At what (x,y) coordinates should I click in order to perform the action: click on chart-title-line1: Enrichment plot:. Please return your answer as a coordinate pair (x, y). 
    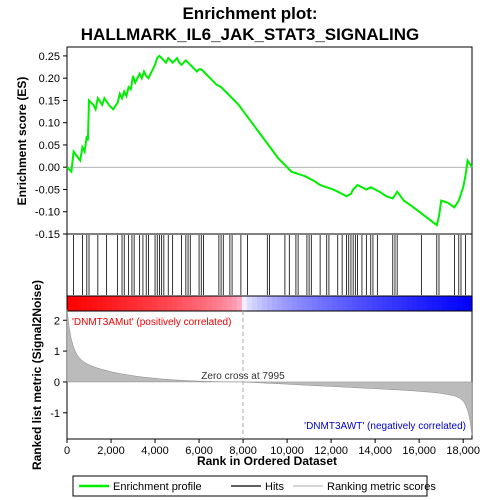
    Looking at the image, I should click on (249, 13).